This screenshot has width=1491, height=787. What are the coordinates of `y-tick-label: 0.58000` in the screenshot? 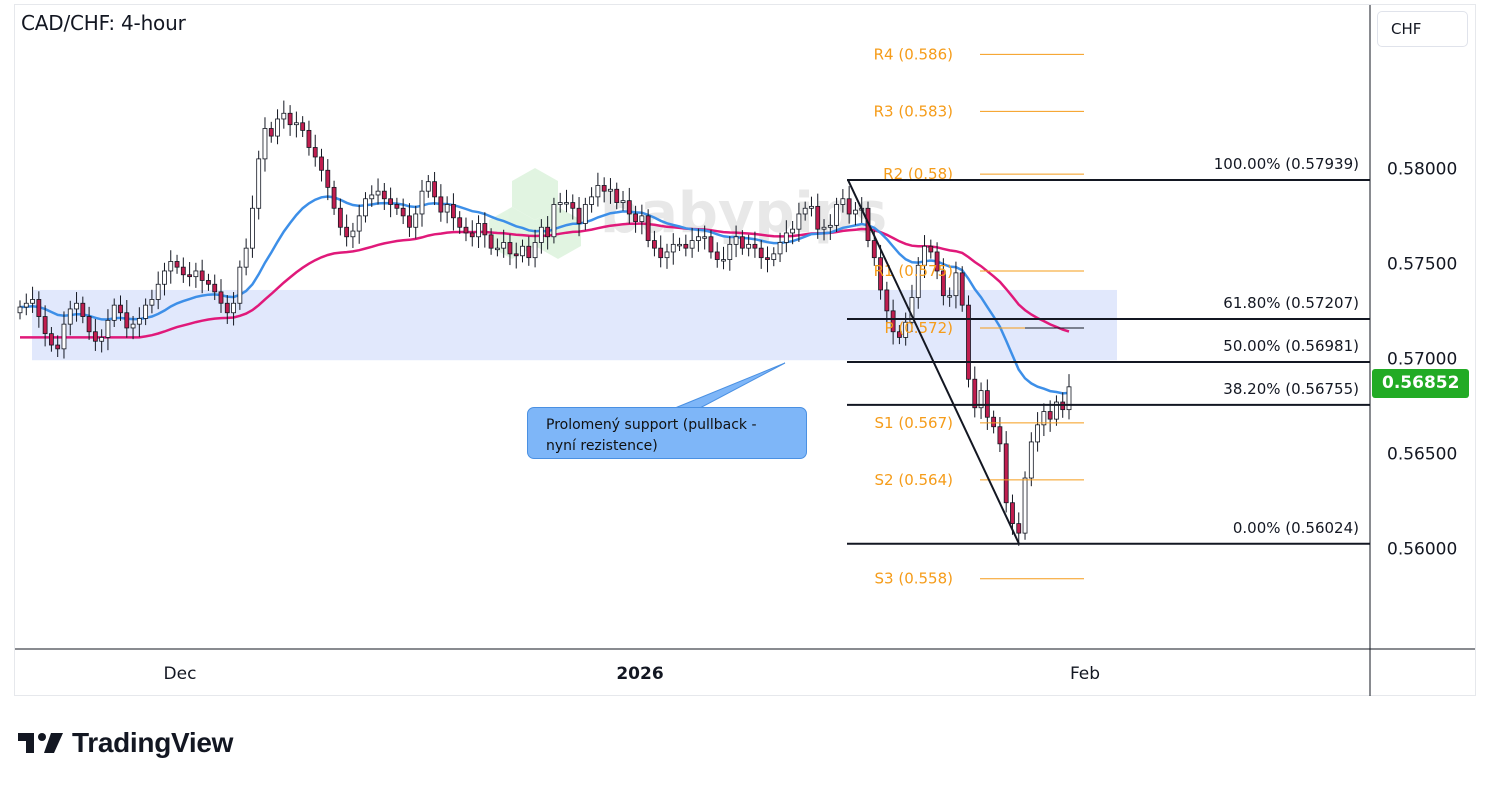 It's located at (1422, 169).